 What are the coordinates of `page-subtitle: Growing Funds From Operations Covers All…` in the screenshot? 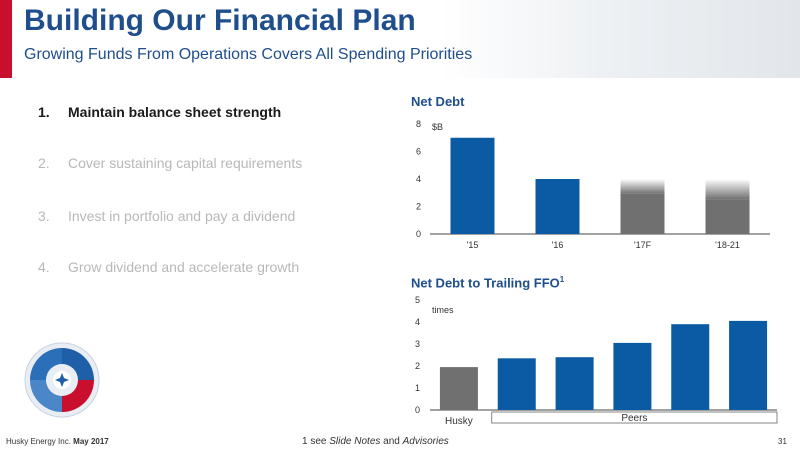 It's located at (248, 54).